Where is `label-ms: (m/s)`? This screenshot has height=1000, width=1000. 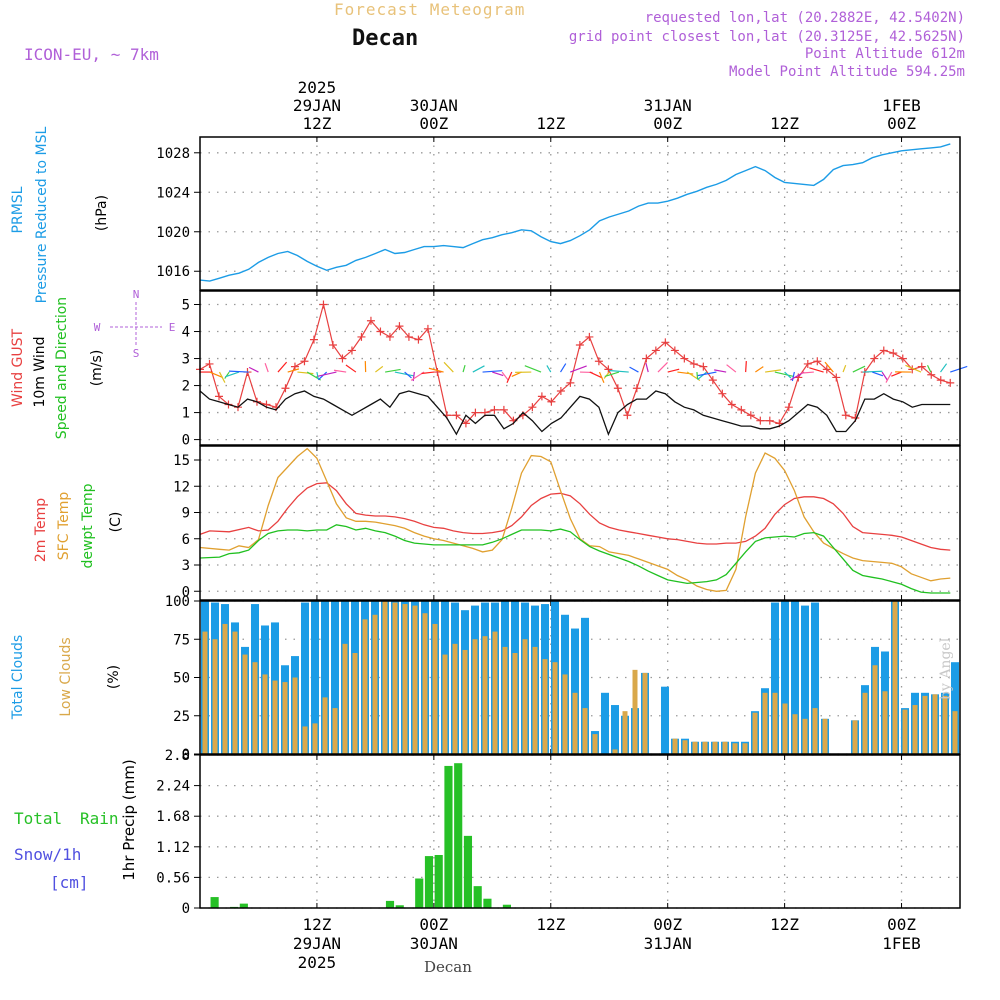
label-ms: (m/s) is located at coordinates (97, 368).